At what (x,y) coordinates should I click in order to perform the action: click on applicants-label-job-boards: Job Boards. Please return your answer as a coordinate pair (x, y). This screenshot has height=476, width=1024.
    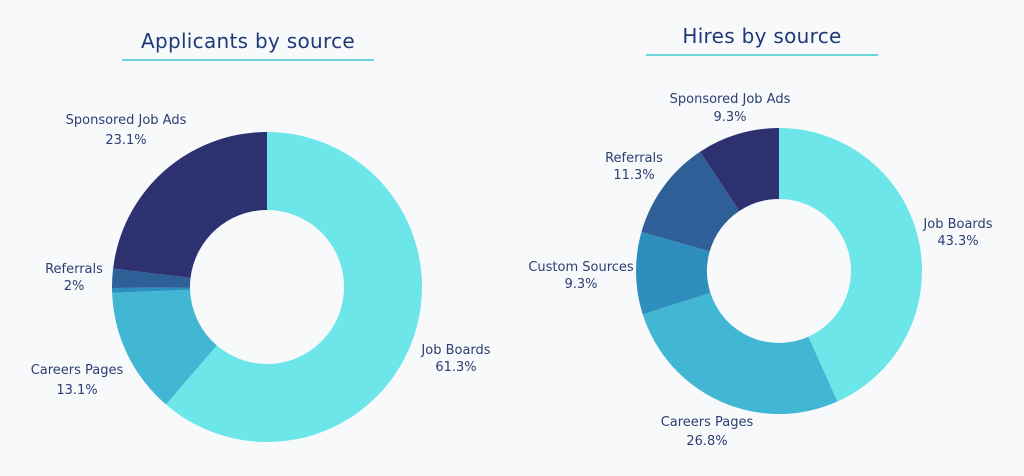
    Looking at the image, I should click on (455, 350).